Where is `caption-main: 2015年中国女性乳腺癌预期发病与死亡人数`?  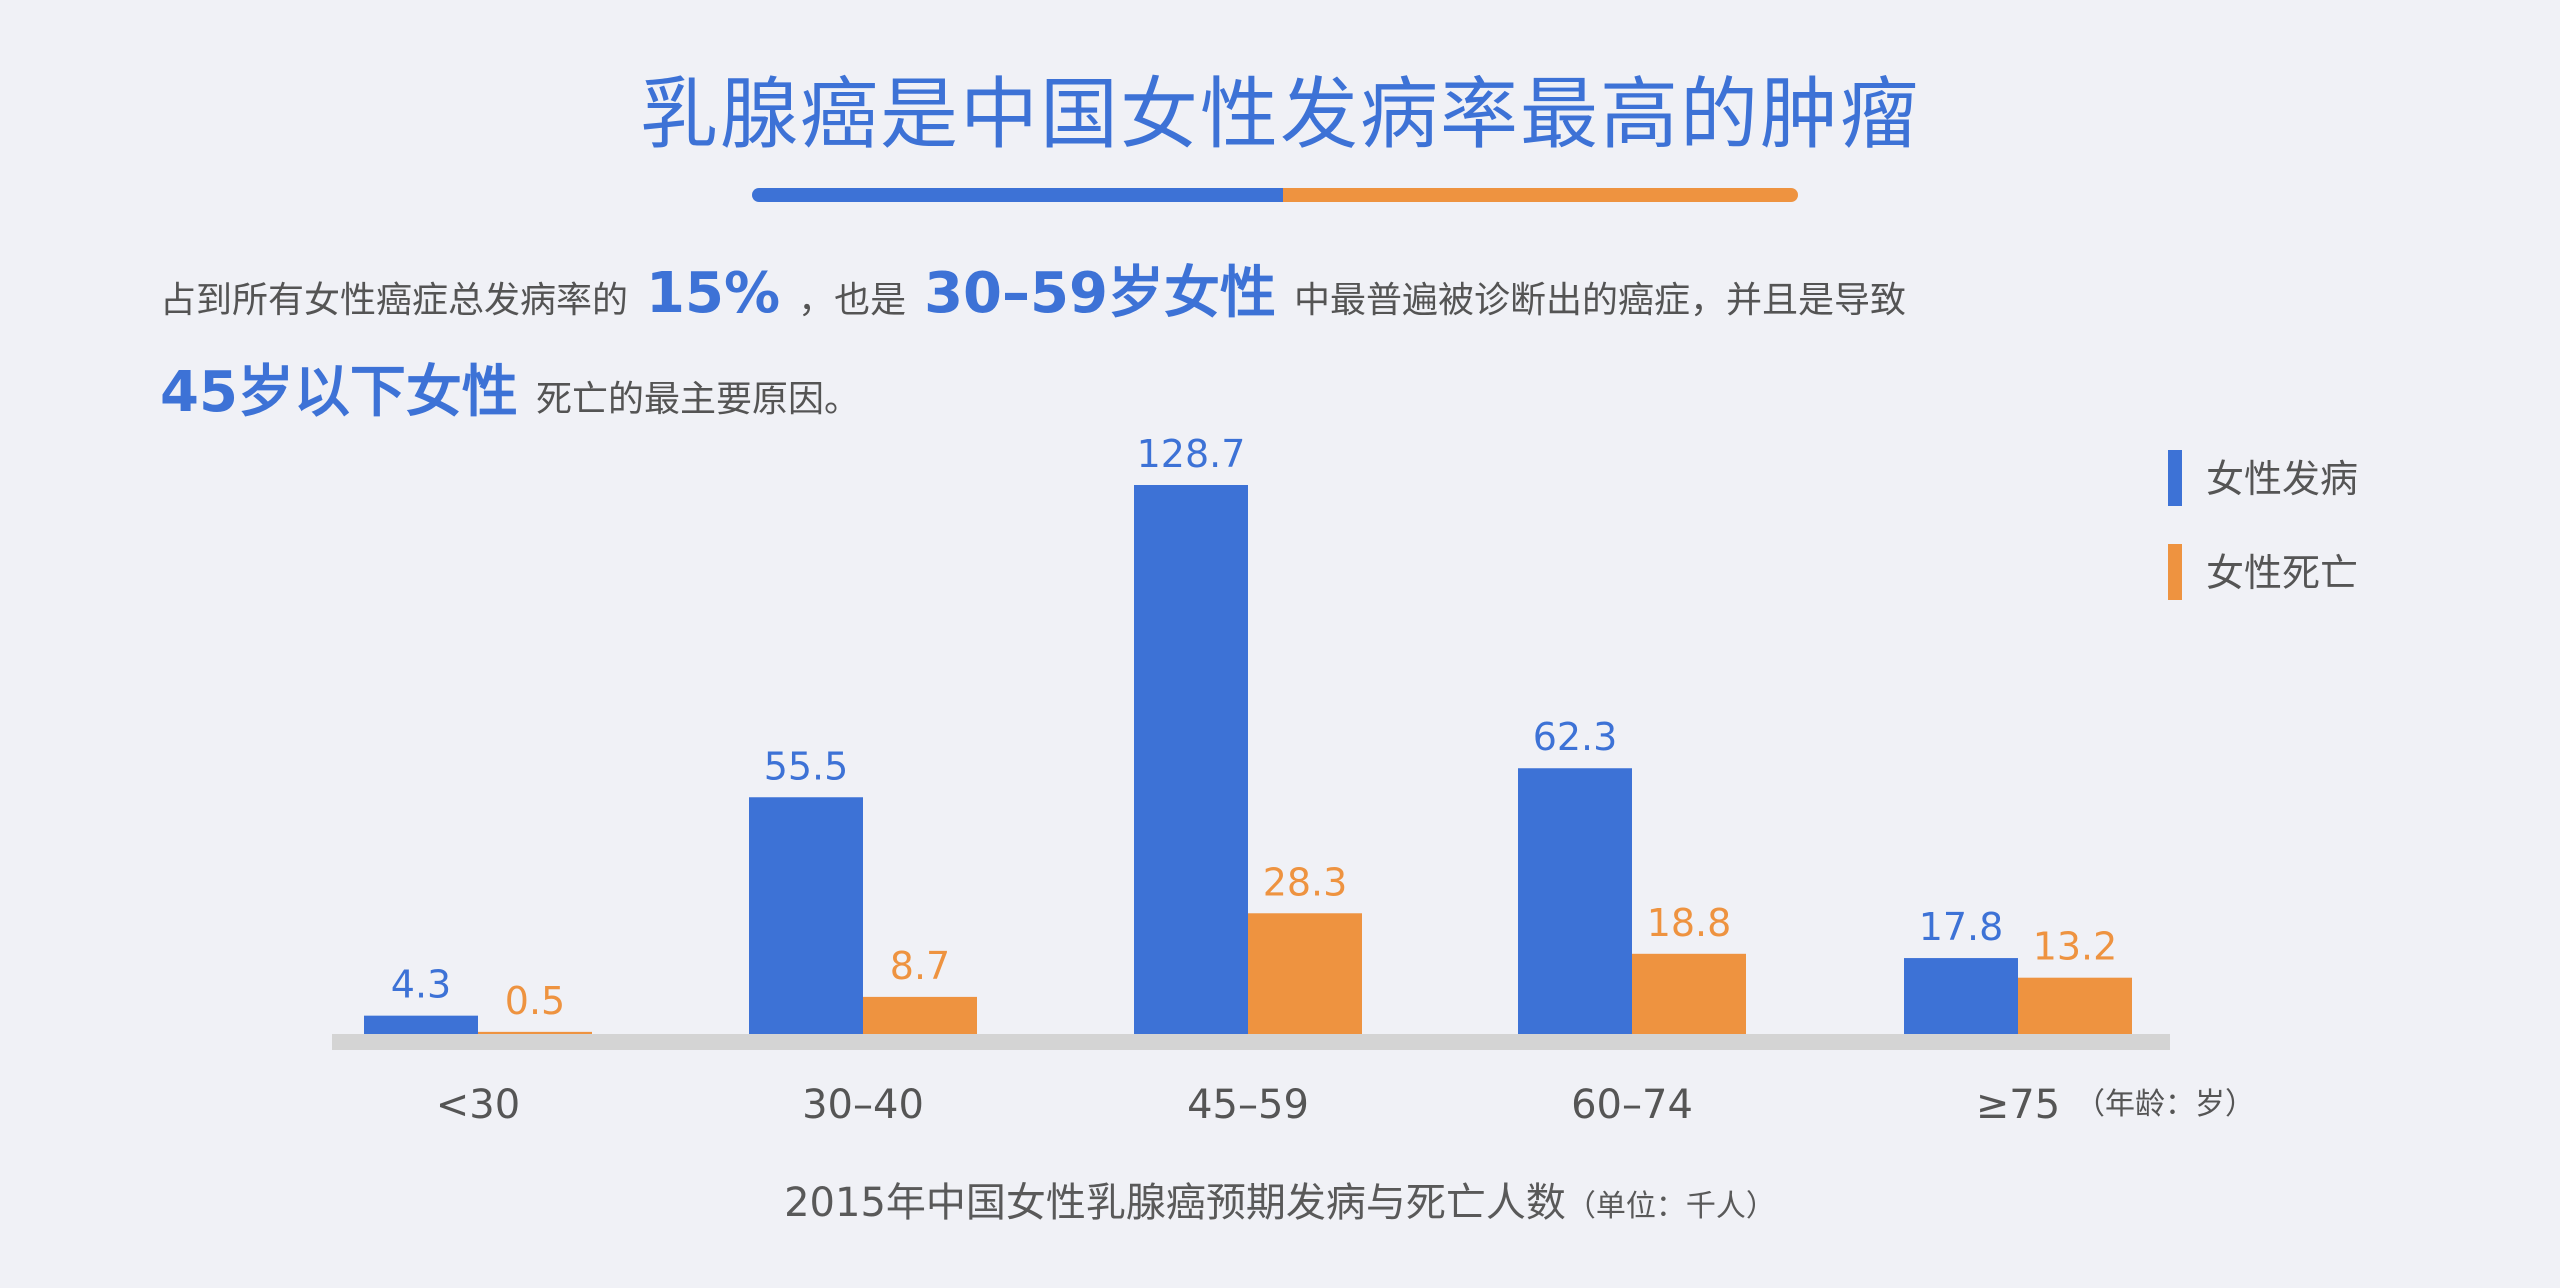 caption-main: 2015年中国女性乳腺癌预期发病与死亡人数 is located at coordinates (1175, 1203).